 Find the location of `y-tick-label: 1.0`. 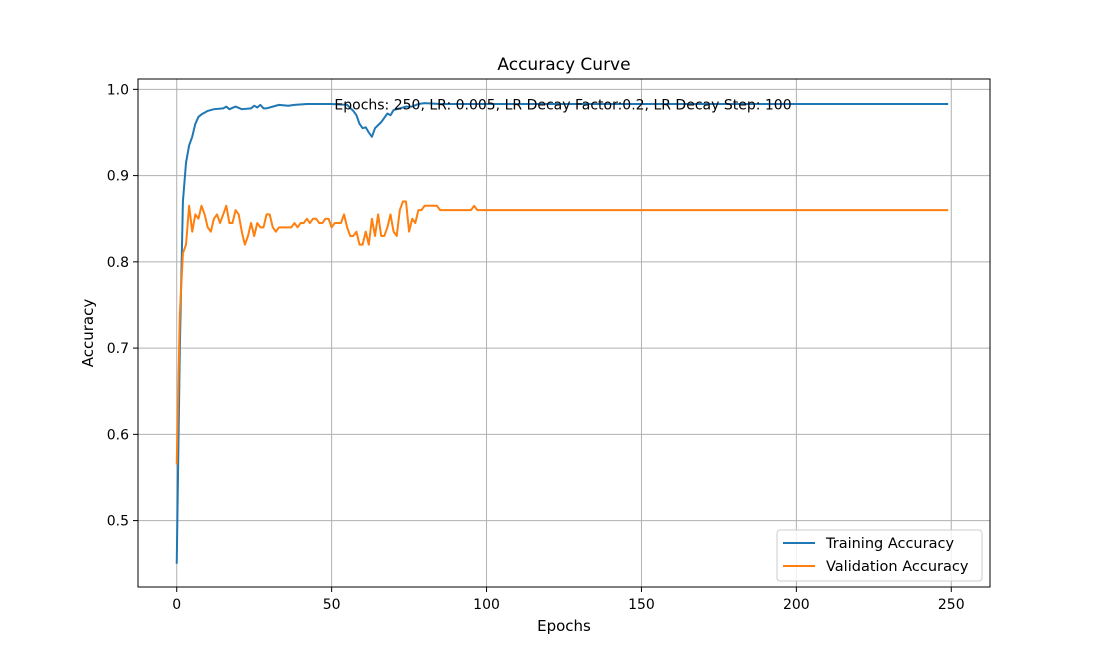

y-tick-label: 1.0 is located at coordinates (118, 90).